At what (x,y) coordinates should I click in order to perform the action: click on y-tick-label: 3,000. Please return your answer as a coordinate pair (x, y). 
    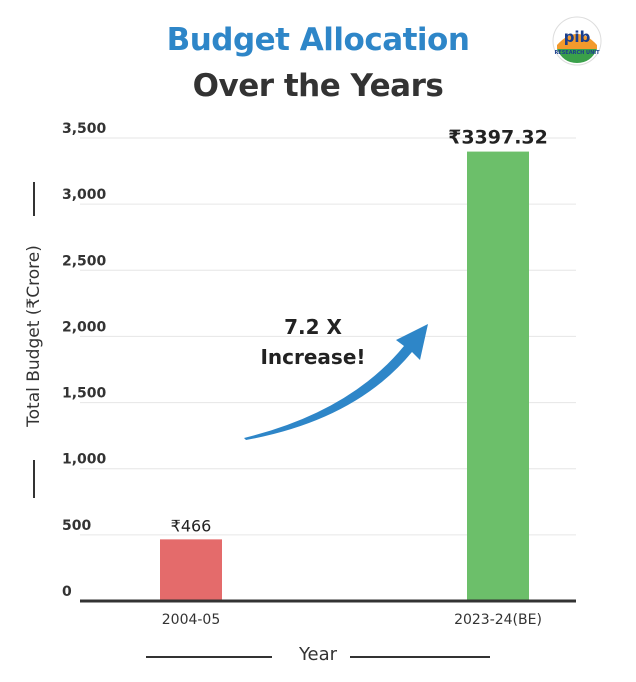
    Looking at the image, I should click on (84, 195).